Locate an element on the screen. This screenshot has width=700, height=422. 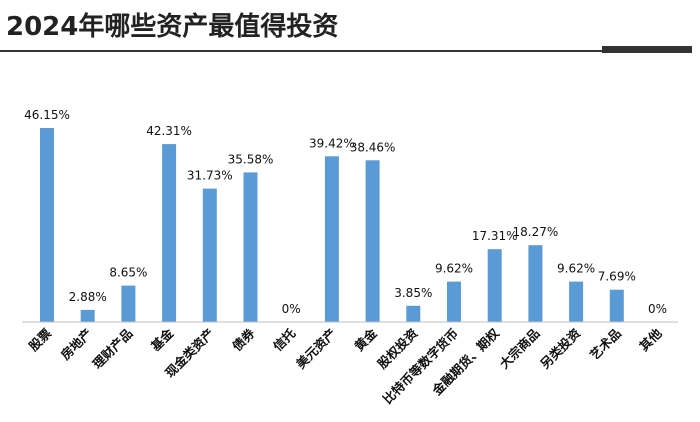
value-label-8: 38.46% is located at coordinates (373, 147).